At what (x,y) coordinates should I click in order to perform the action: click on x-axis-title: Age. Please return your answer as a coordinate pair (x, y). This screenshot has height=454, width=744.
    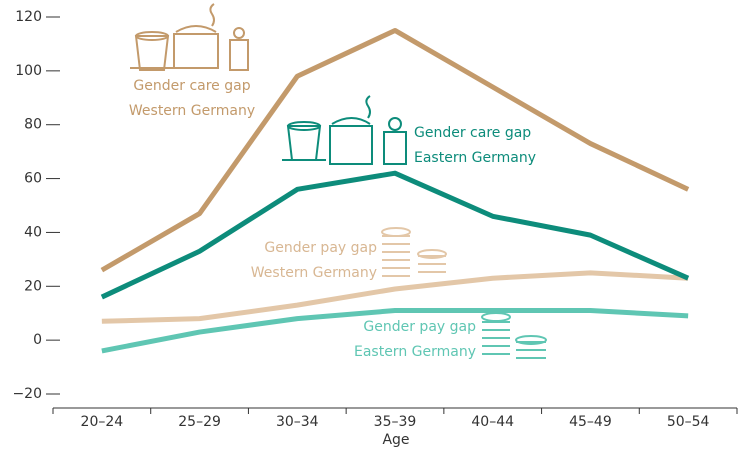
    Looking at the image, I should click on (395, 440).